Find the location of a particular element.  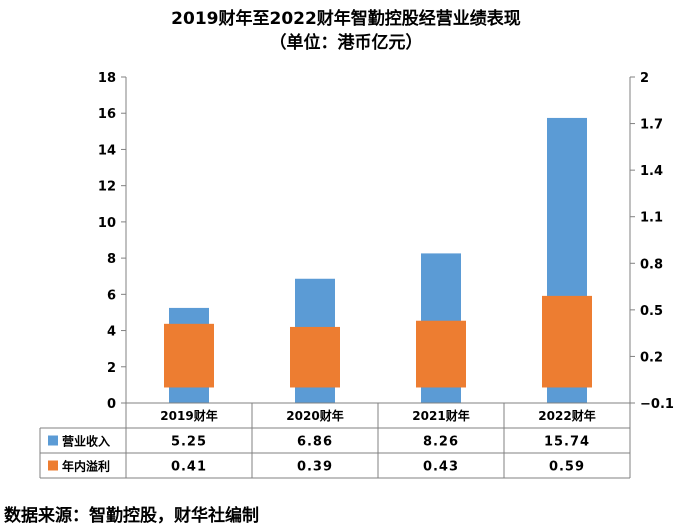

right-tick-label: 2 is located at coordinates (644, 78).